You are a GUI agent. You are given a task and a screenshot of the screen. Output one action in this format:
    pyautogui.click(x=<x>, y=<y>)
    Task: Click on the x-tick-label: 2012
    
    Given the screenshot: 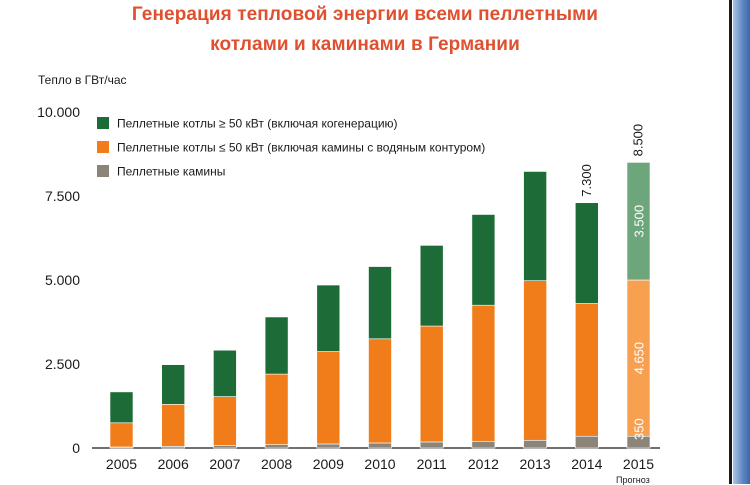 What is the action you would take?
    pyautogui.click(x=483, y=464)
    